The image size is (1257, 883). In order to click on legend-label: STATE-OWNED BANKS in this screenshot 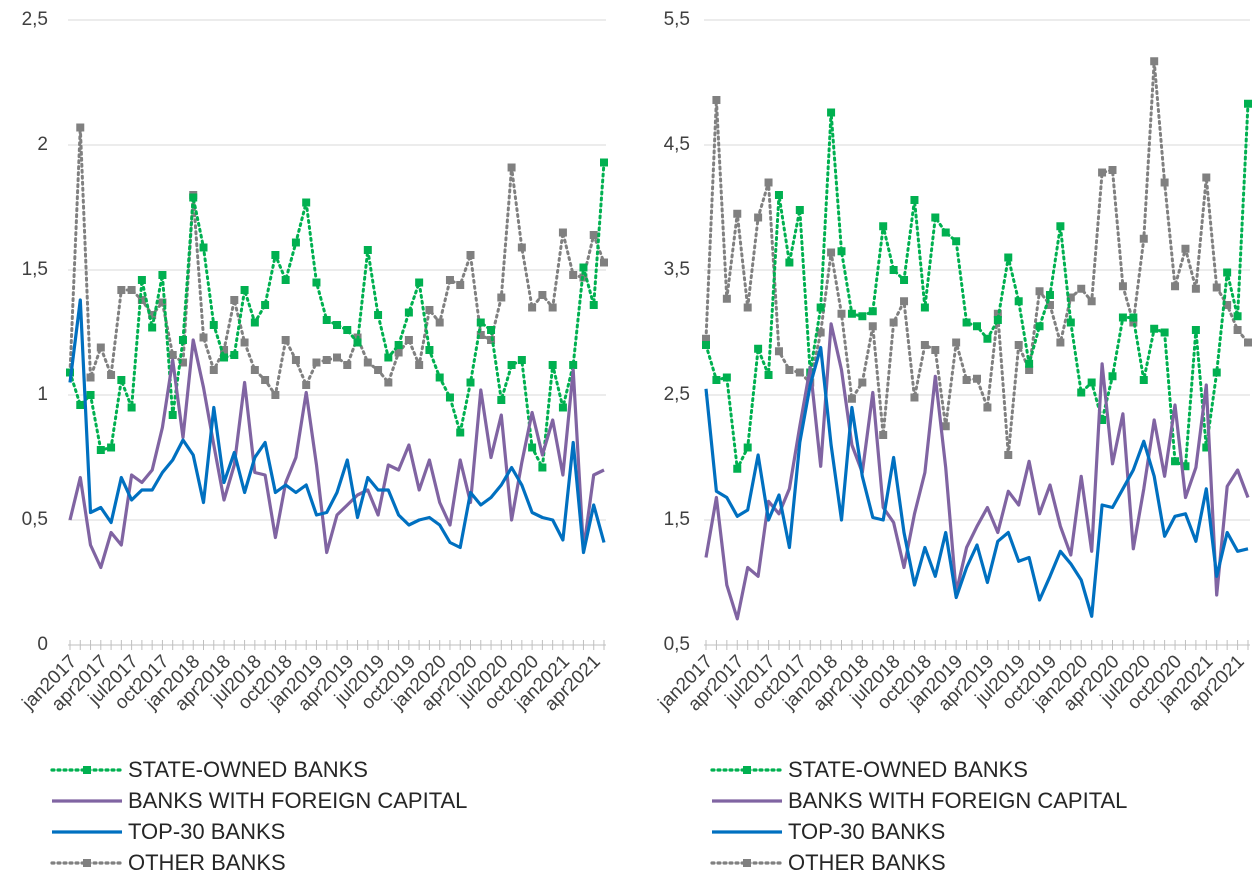, I will do `click(248, 769)`.